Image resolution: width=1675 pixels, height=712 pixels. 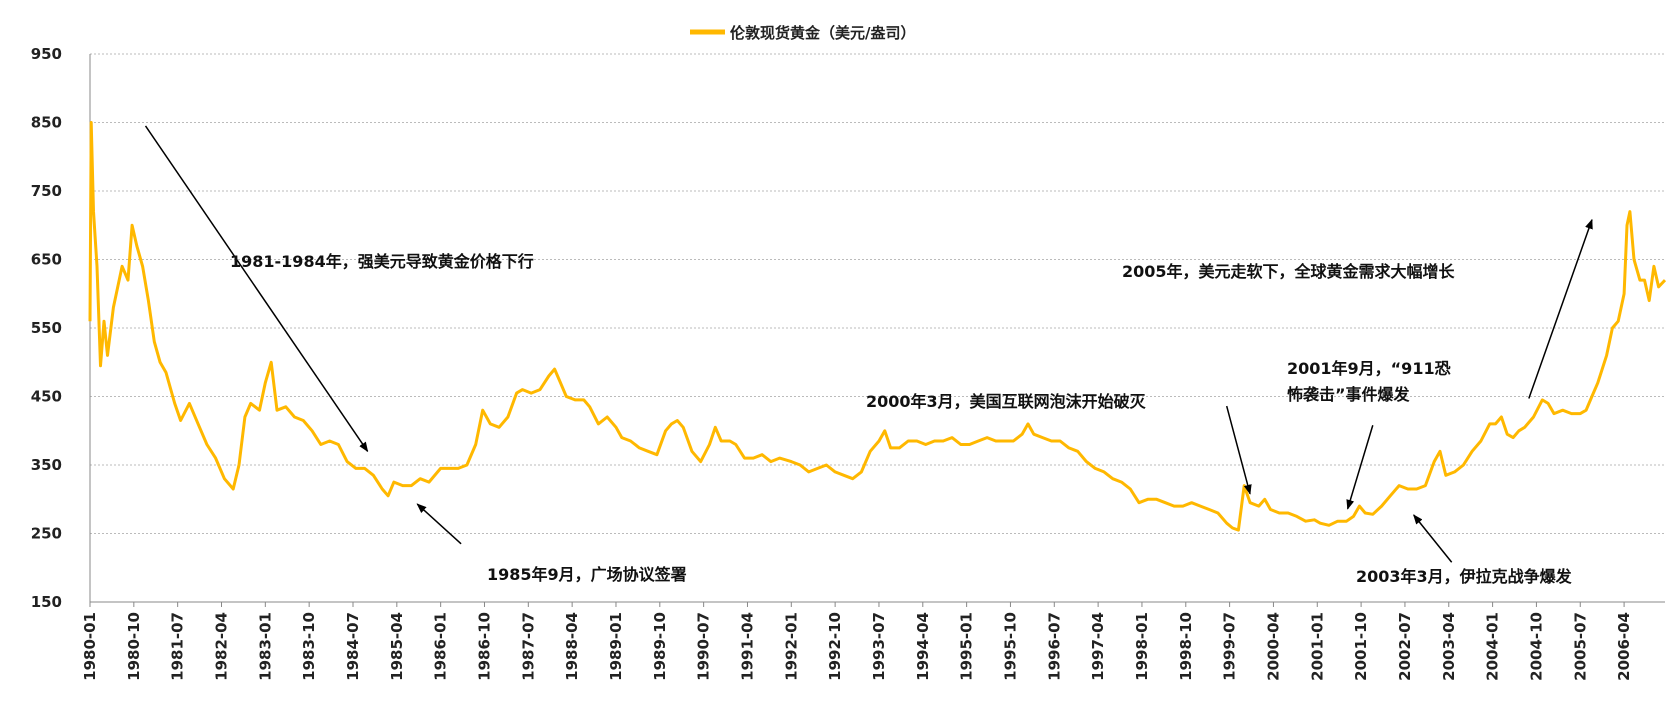 What do you see at coordinates (967, 646) in the screenshot?
I see `x-tick-label: 1995-01` at bounding box center [967, 646].